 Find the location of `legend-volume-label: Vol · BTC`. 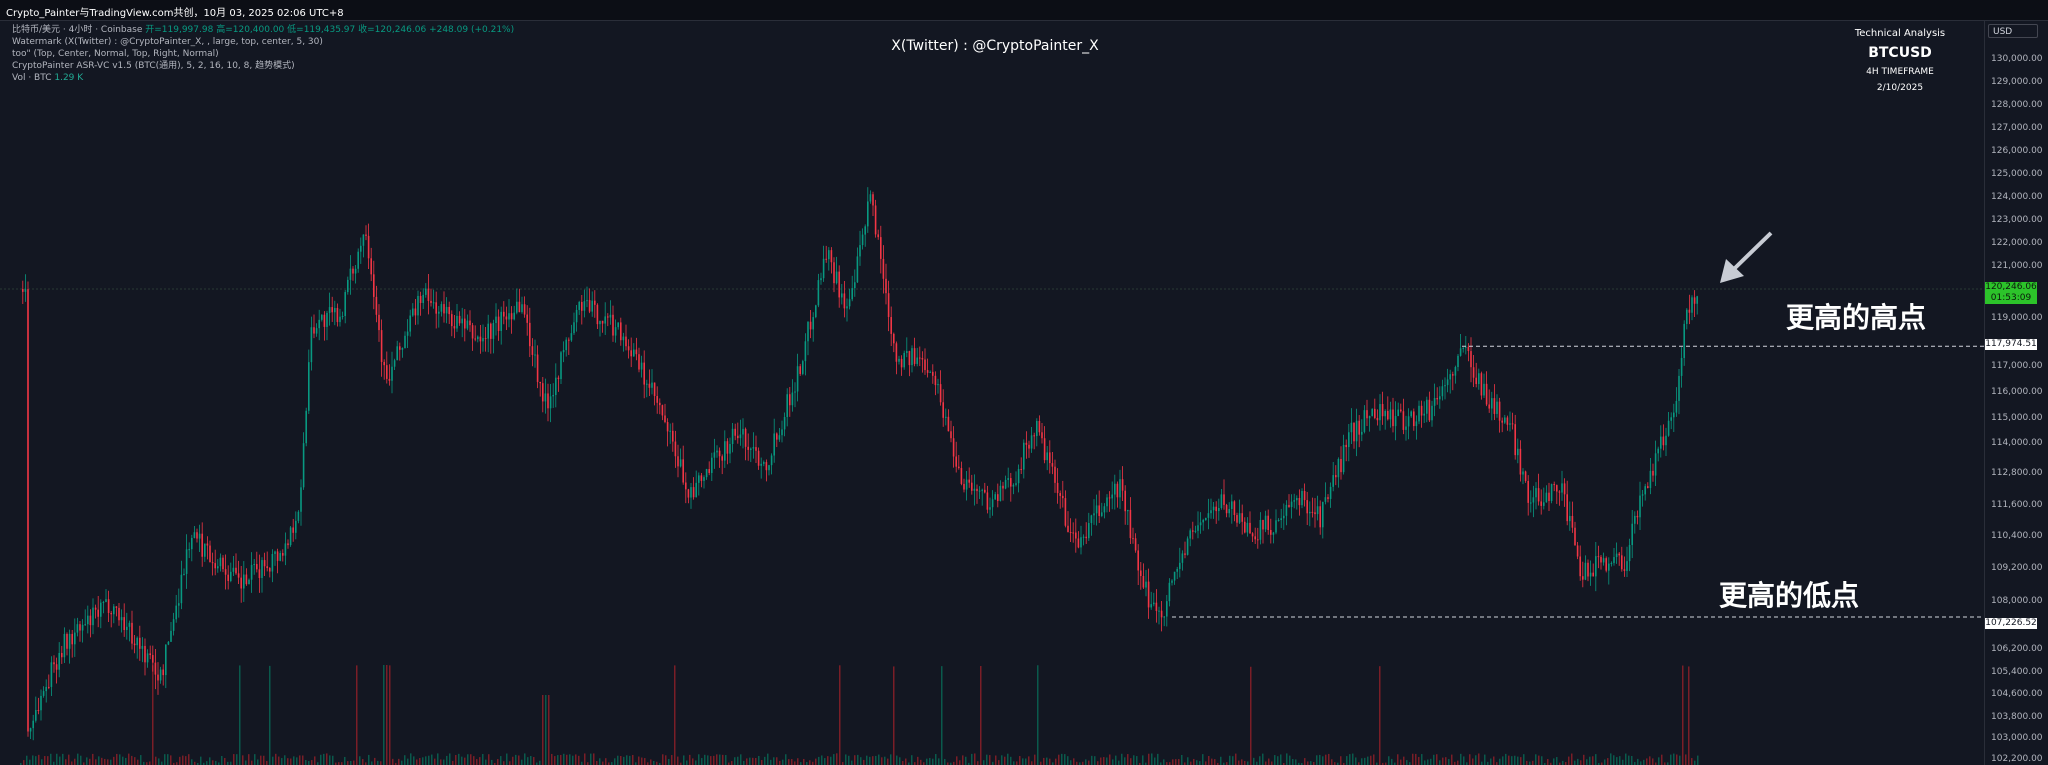

legend-volume-label: Vol · BTC is located at coordinates (32, 78).